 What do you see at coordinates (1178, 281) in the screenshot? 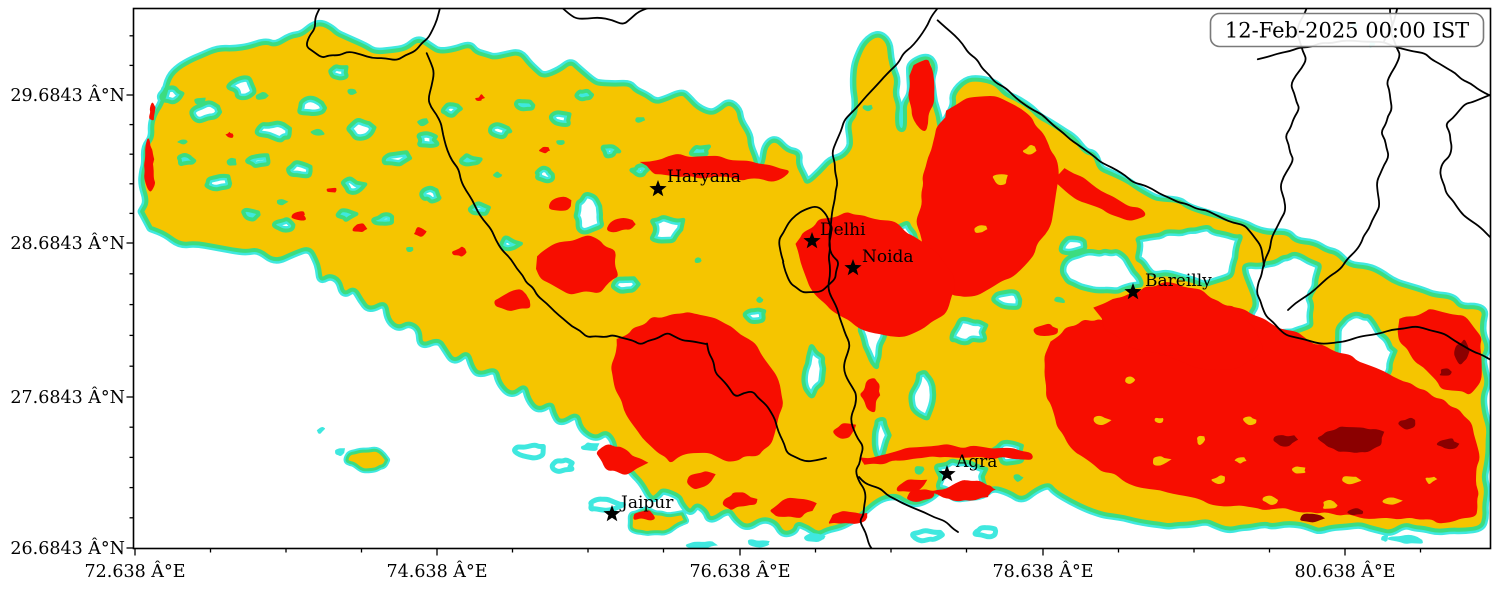
I see `city-label-bareilly: Bareilly` at bounding box center [1178, 281].